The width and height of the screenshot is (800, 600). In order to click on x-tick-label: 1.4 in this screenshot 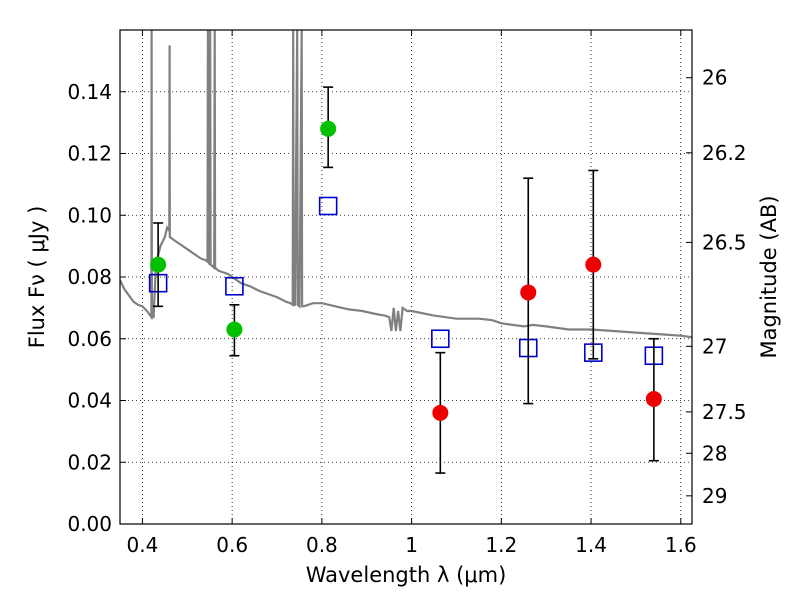, I will do `click(591, 545)`.